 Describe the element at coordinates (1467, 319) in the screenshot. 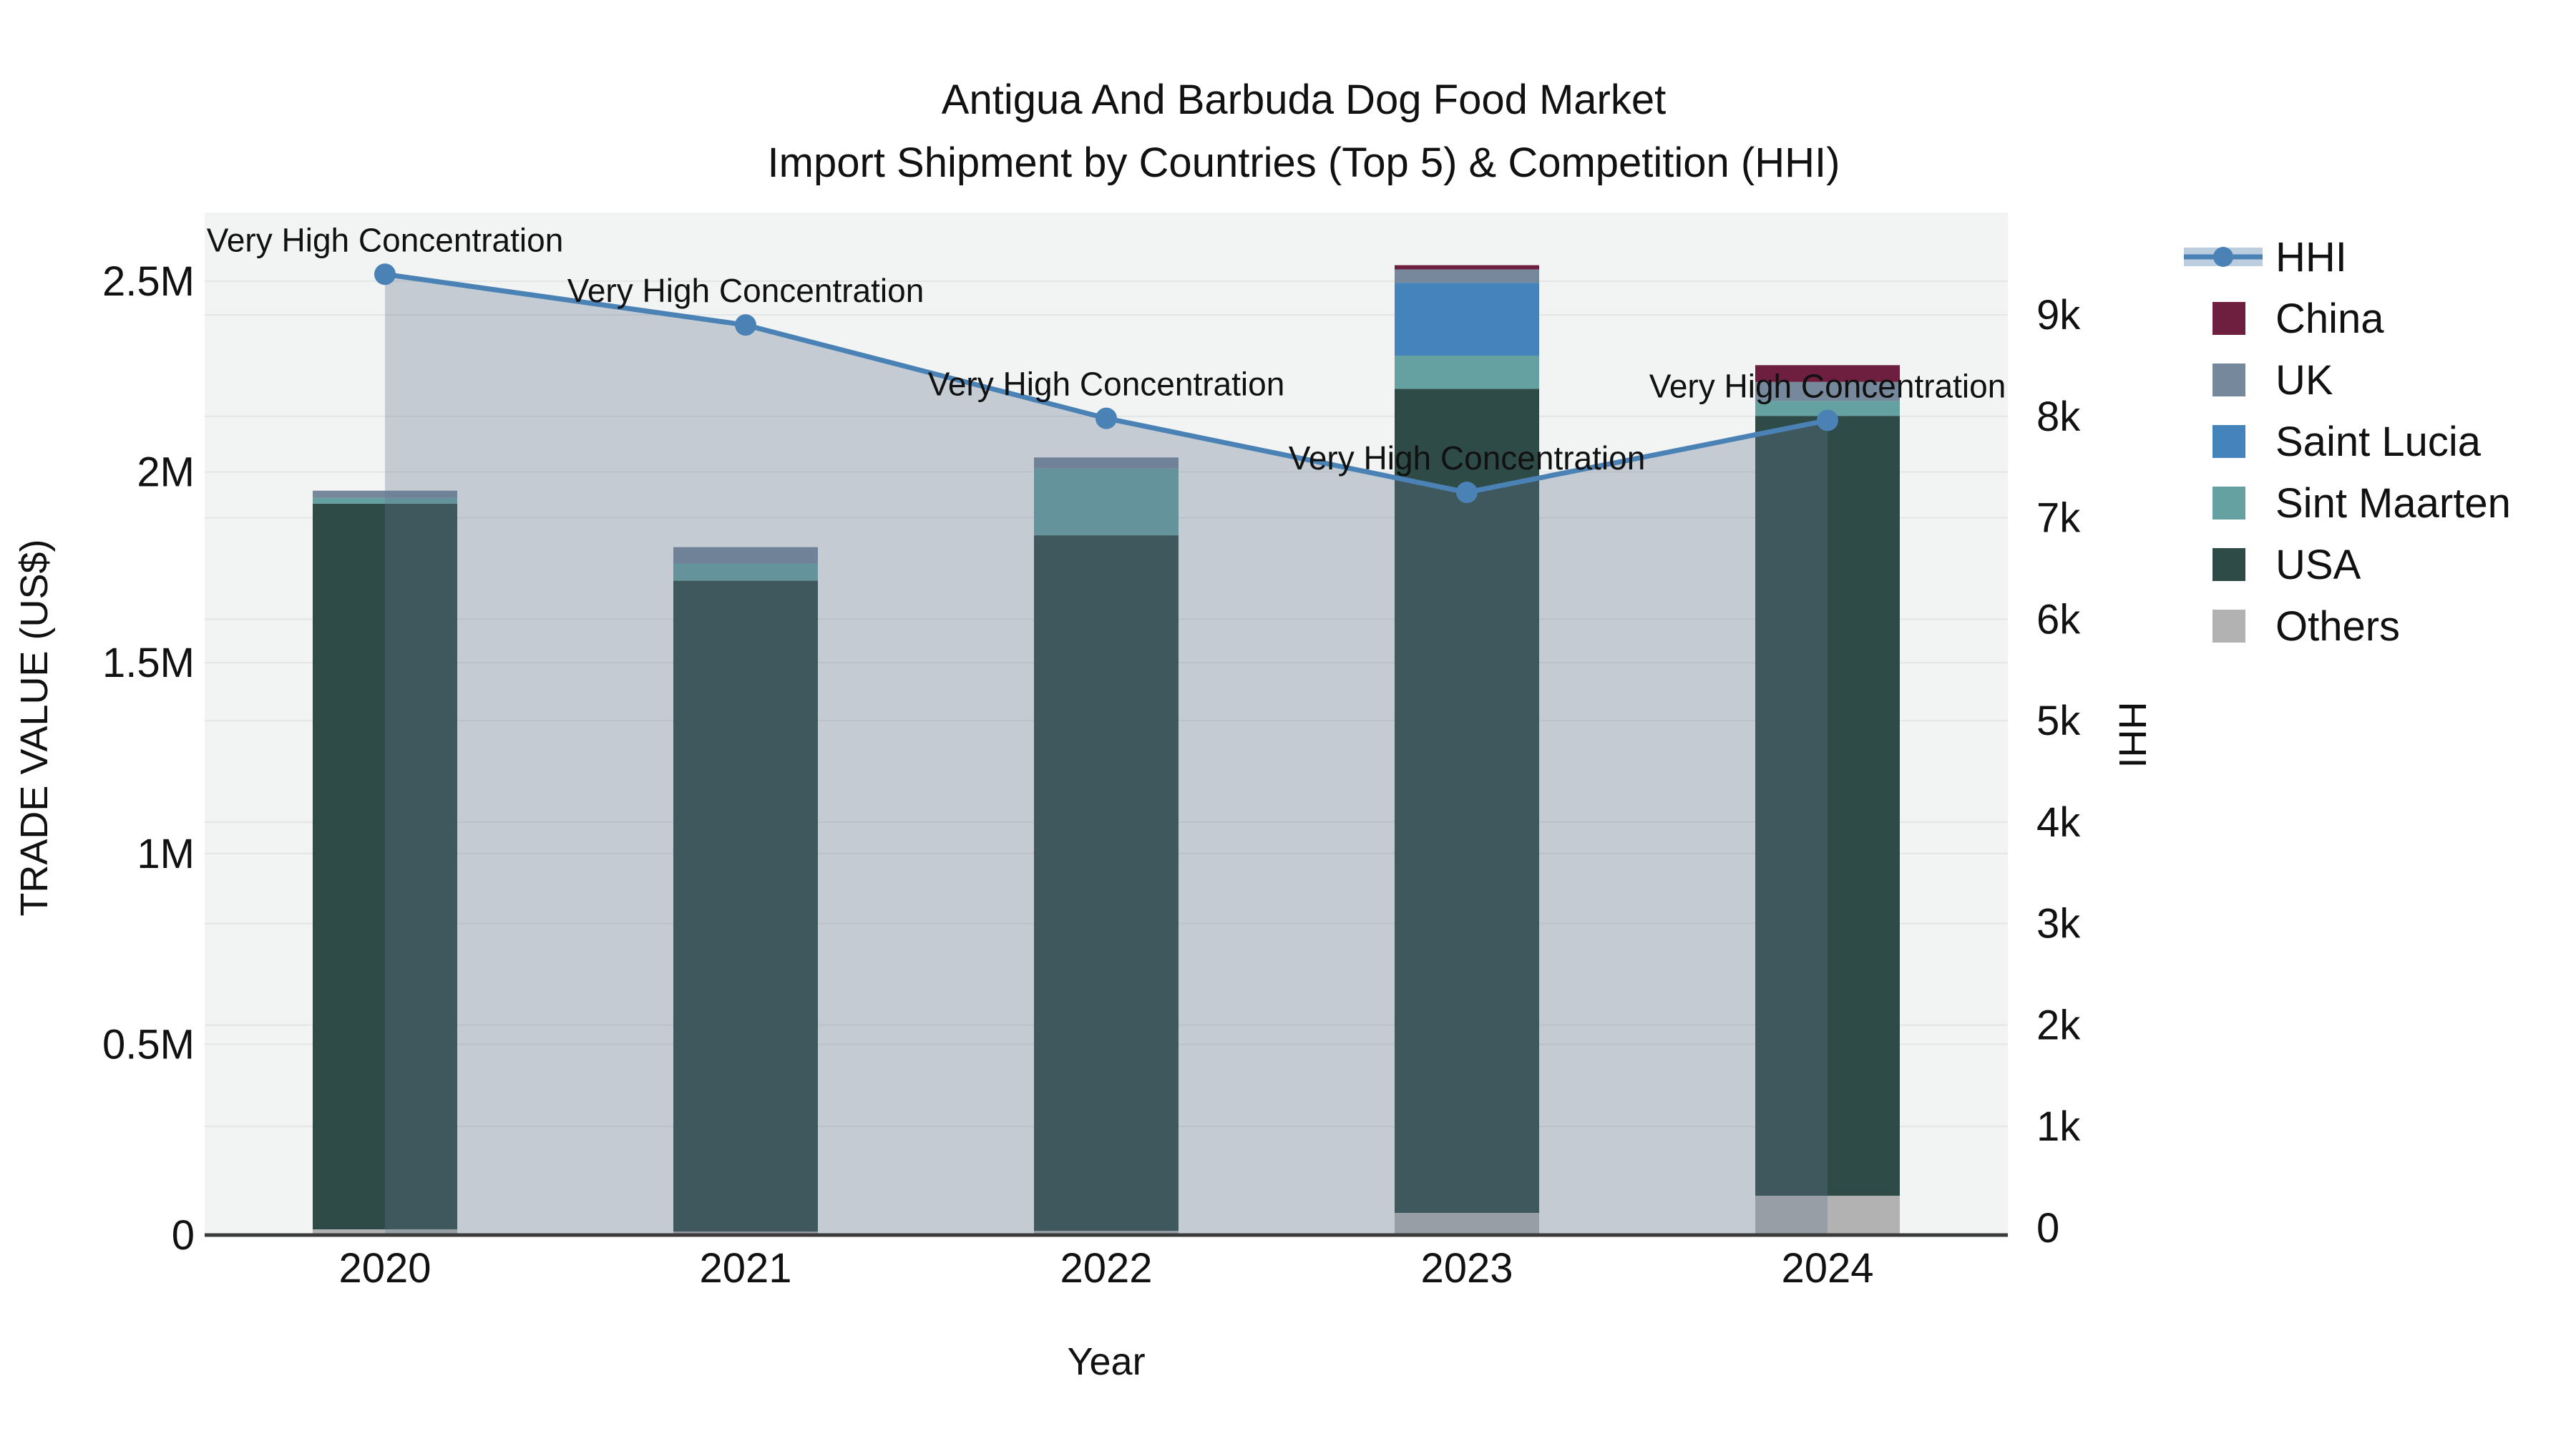

I see `bar-segment-saint-lucia` at that location.